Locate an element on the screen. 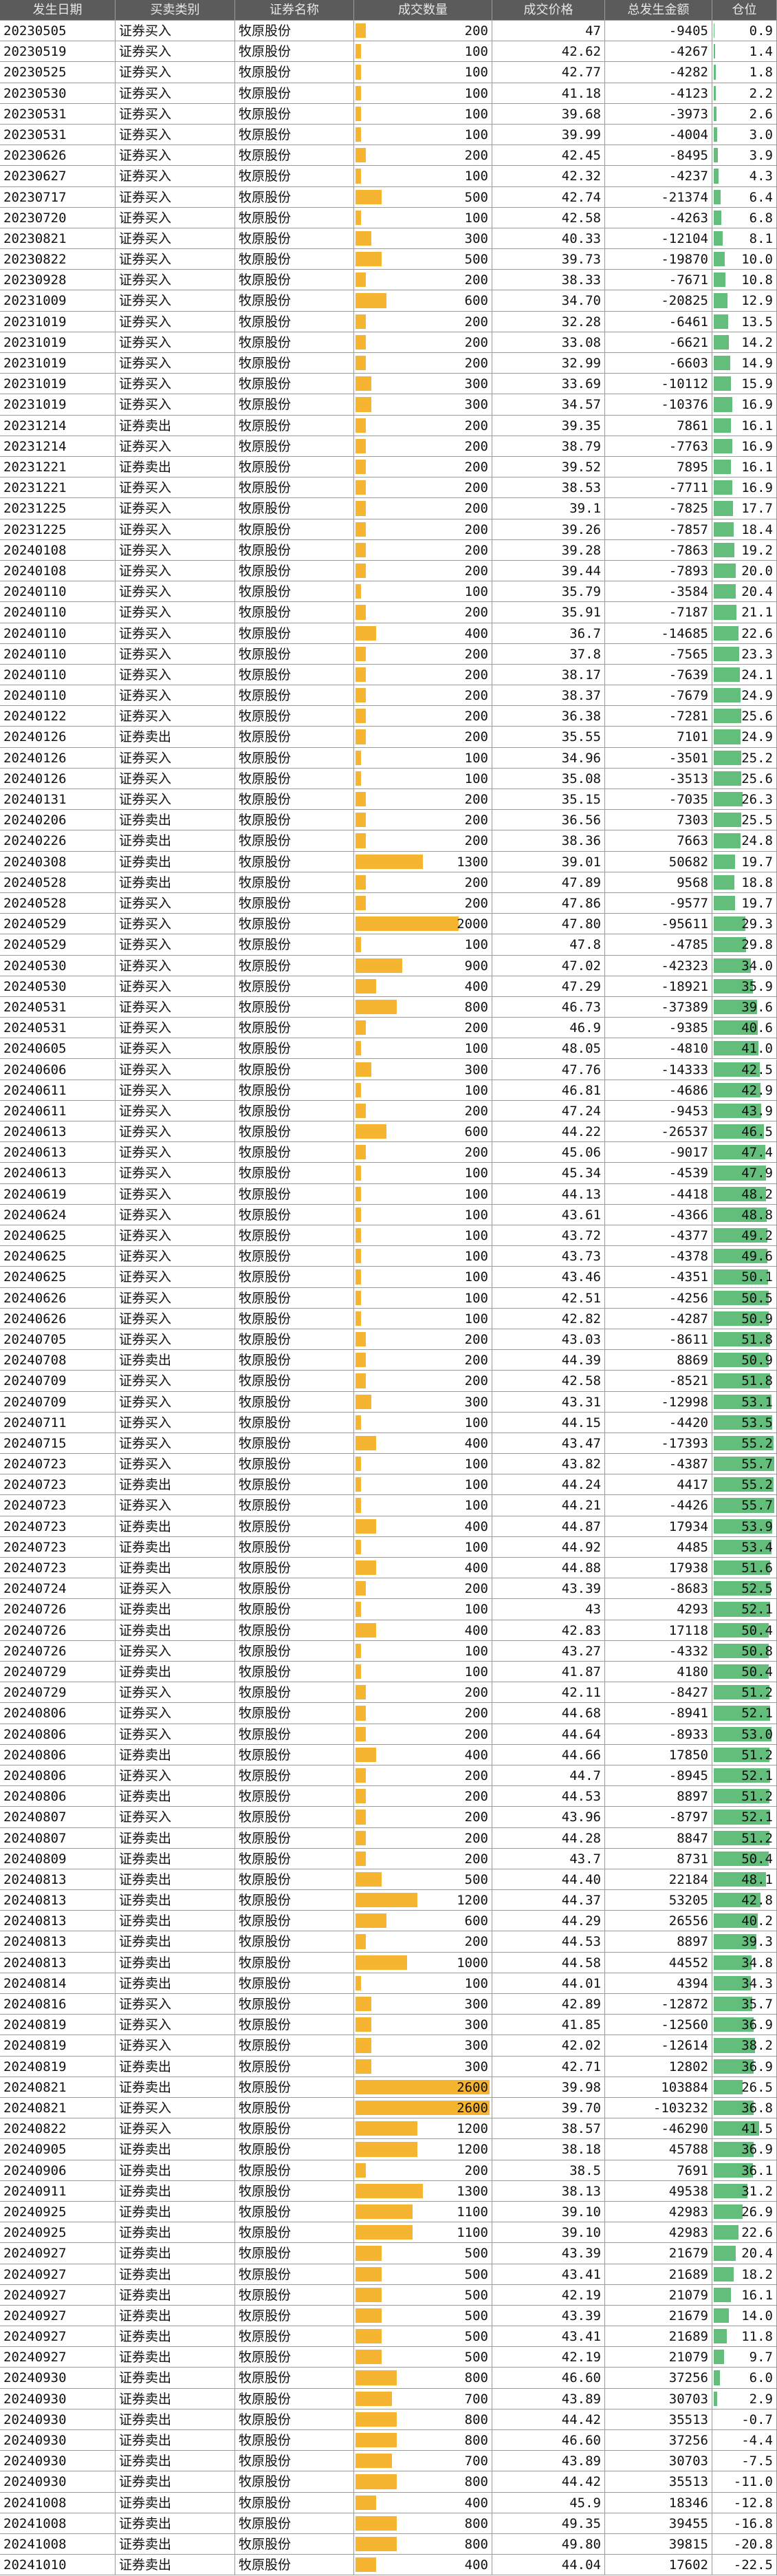 This screenshot has height=2576, width=777. amount-cell: 42983 is located at coordinates (658, 2212).